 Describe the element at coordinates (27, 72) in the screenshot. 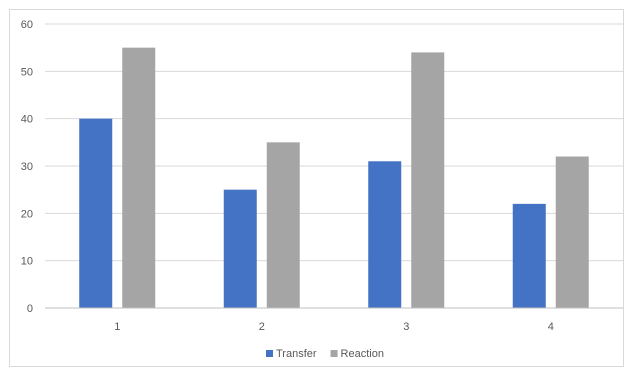

I see `y-tick-label: 50` at that location.